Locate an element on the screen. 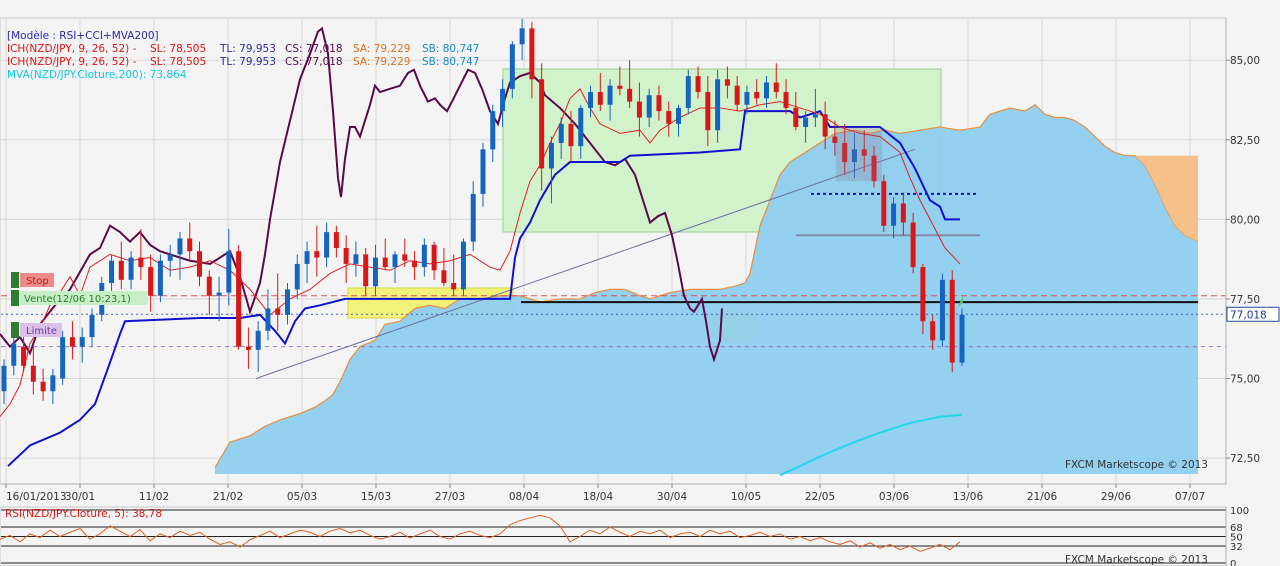  limit-order-tag is located at coordinates (41, 330).